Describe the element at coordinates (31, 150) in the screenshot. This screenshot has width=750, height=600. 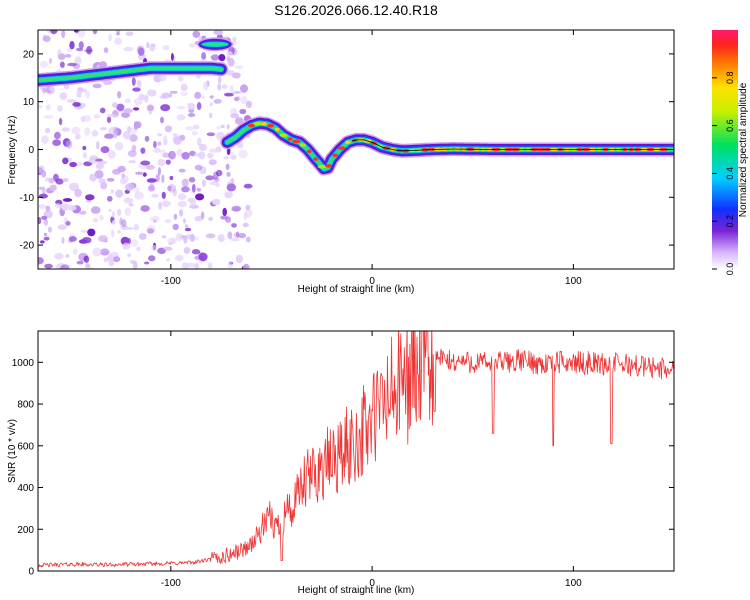
I see `y-tick-label: 0` at that location.